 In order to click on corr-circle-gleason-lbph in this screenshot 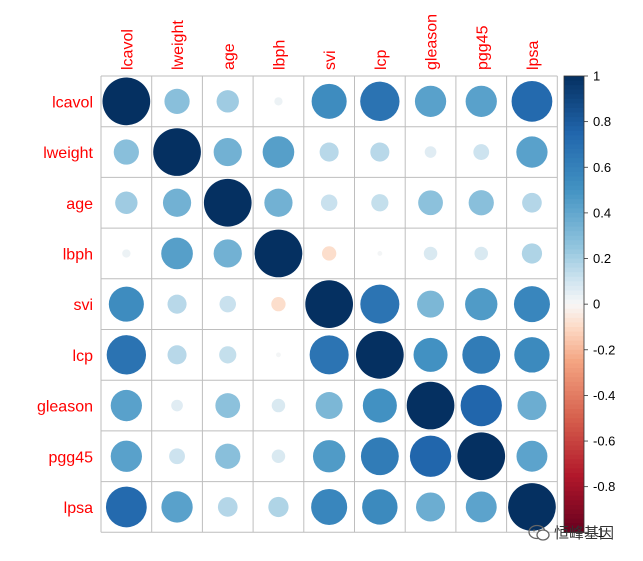, I will do `click(278, 405)`.